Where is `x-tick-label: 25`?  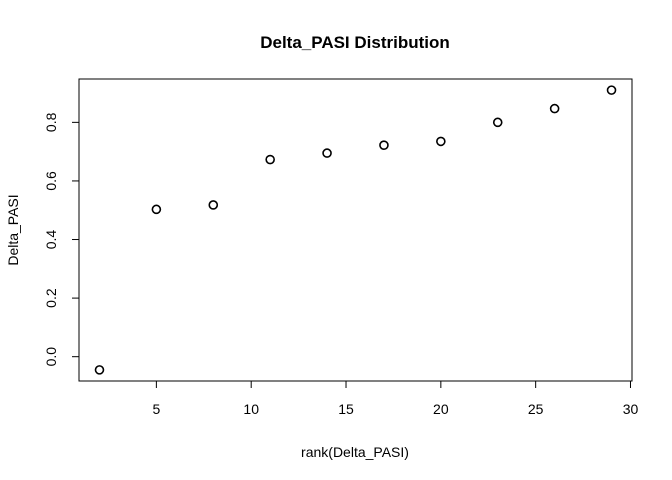 x-tick-label: 25 is located at coordinates (536, 409).